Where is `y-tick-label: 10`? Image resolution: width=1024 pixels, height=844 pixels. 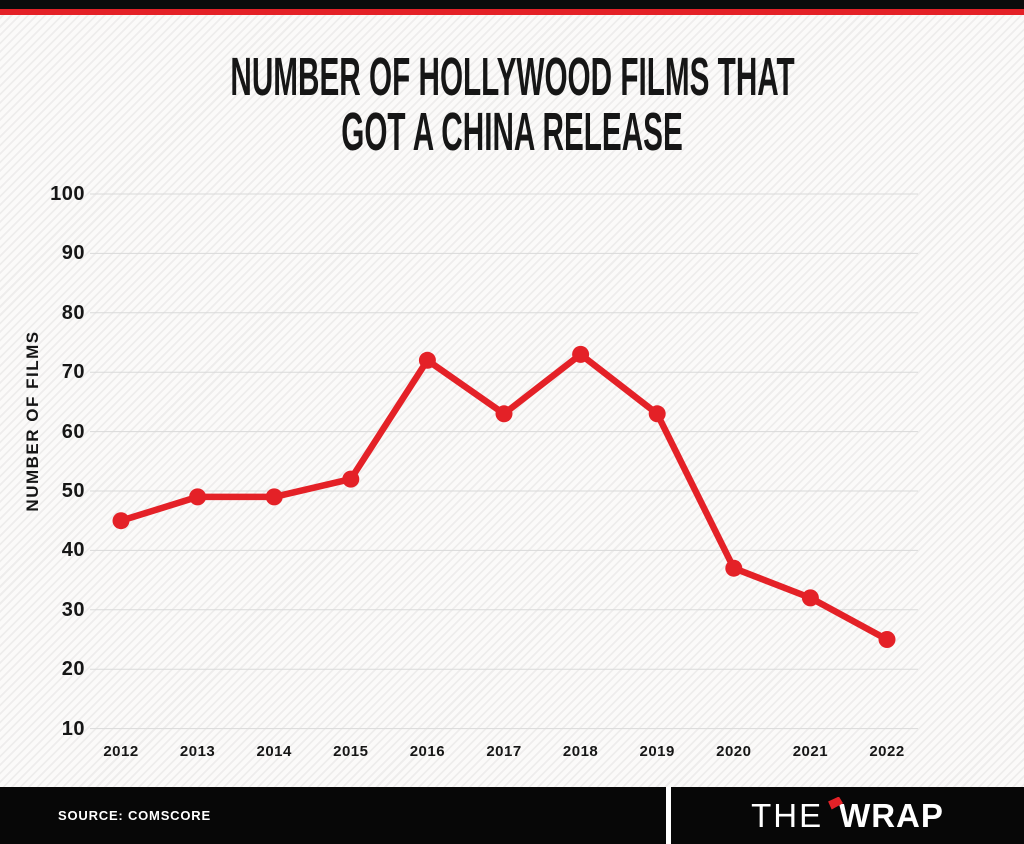 y-tick-label: 10 is located at coordinates (73, 728).